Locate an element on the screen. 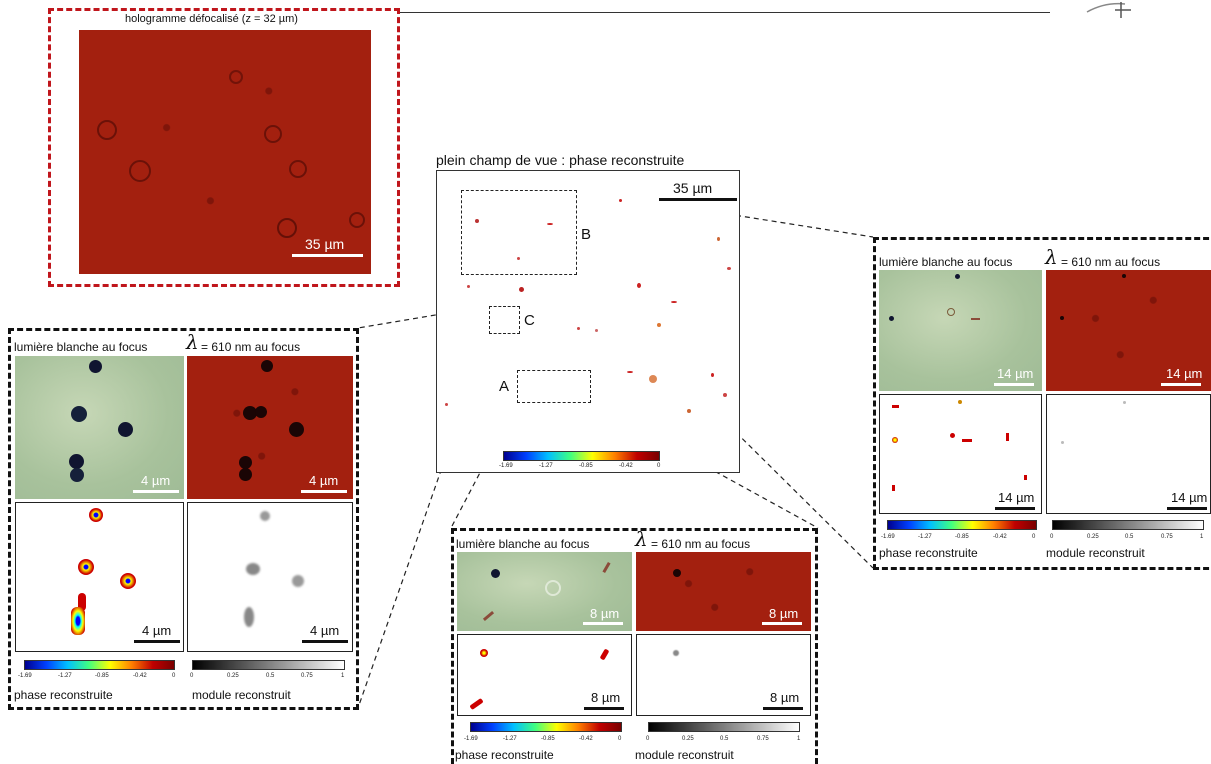 The height and width of the screenshot is (764, 1211). main-scalebar-label: 35 µm is located at coordinates (693, 188).